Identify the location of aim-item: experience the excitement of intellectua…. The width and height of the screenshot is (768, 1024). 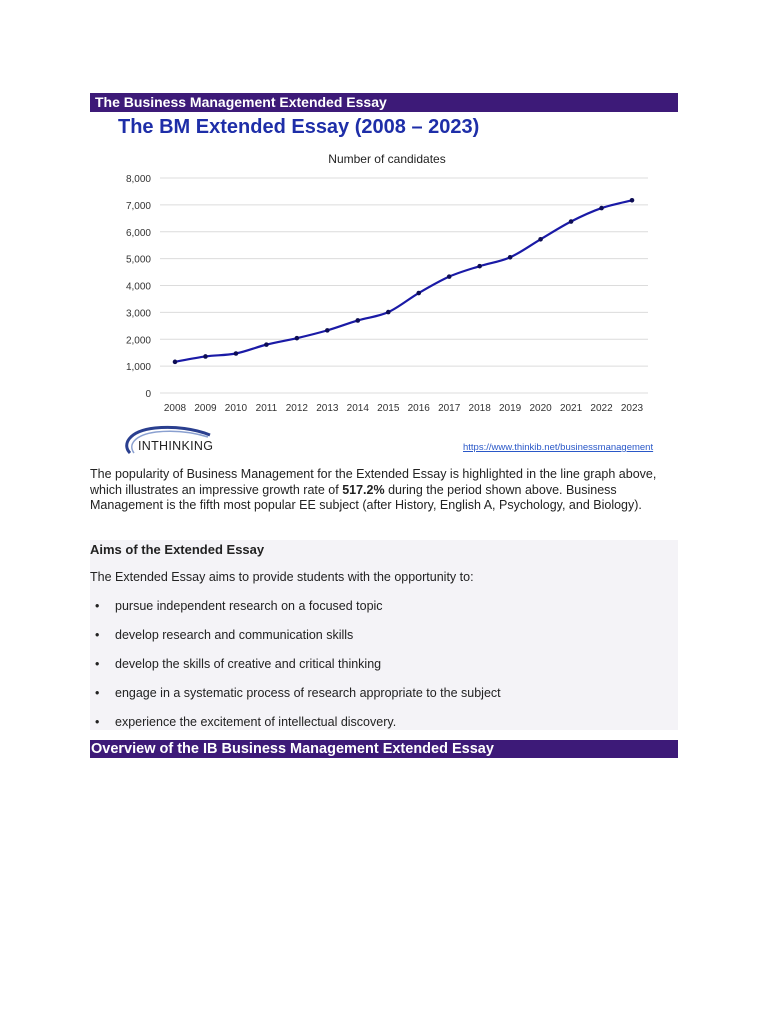
(245, 722).